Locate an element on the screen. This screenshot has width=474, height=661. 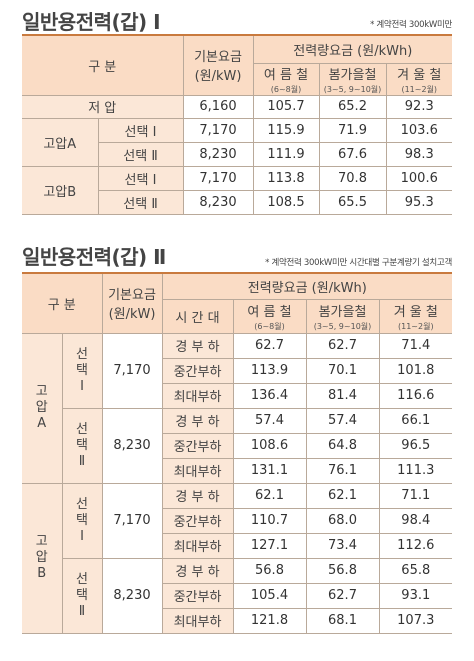
table-row: 최대부하 121.8 68.1 107.3 is located at coordinates (237, 620).